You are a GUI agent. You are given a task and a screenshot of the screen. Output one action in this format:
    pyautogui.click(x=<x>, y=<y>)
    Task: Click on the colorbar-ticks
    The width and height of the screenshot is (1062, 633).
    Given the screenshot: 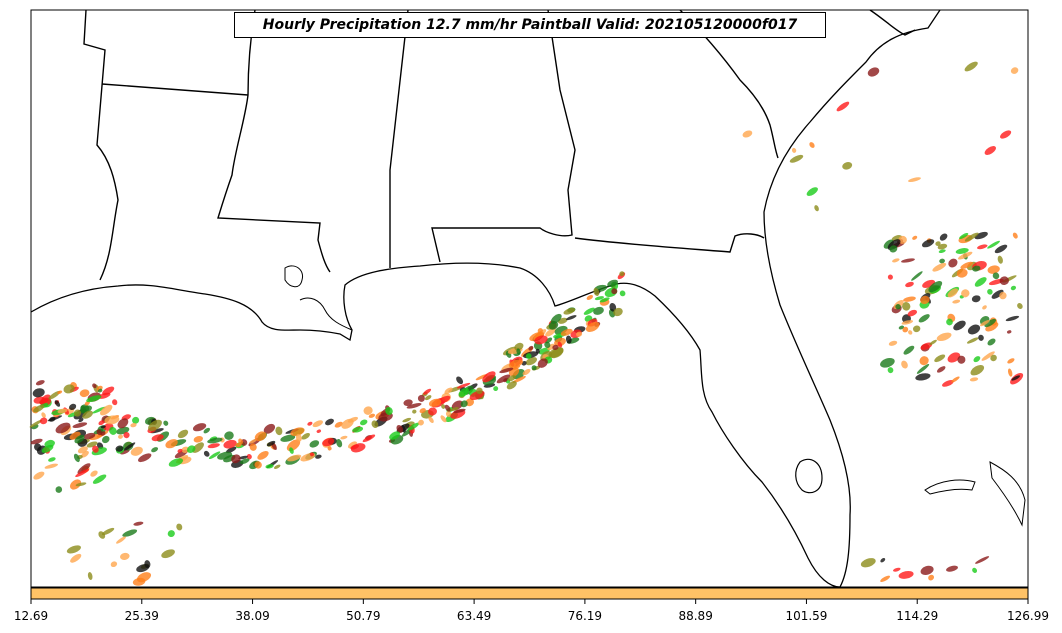 What is the action you would take?
    pyautogui.click(x=529, y=601)
    